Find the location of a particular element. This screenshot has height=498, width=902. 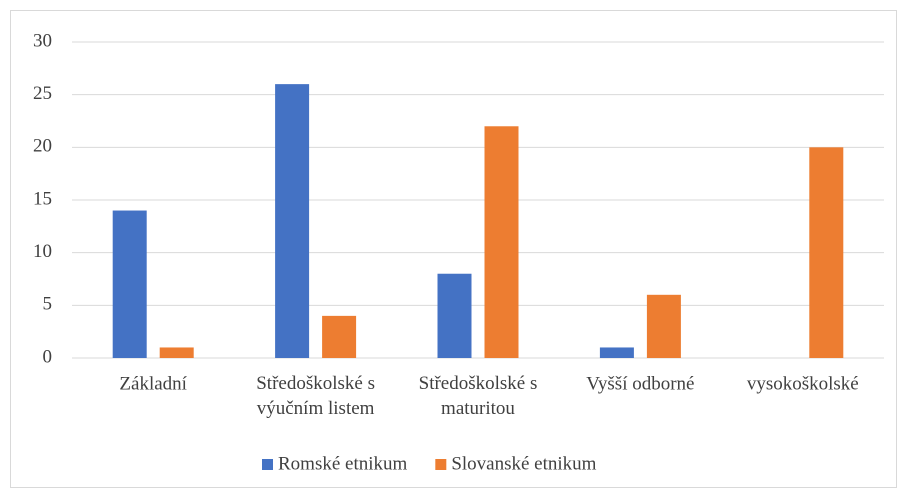

y-tick-label: 15 is located at coordinates (42, 198).